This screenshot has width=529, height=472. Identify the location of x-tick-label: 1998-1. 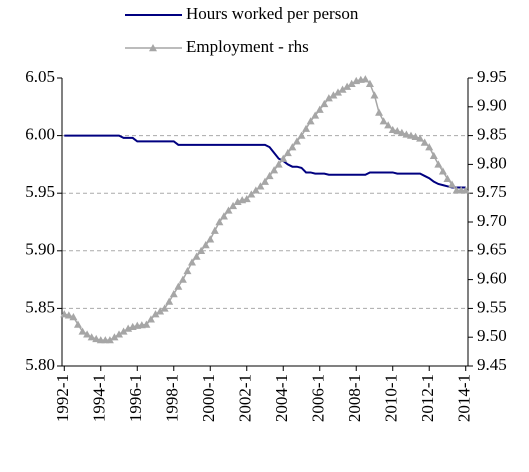
(172, 398).